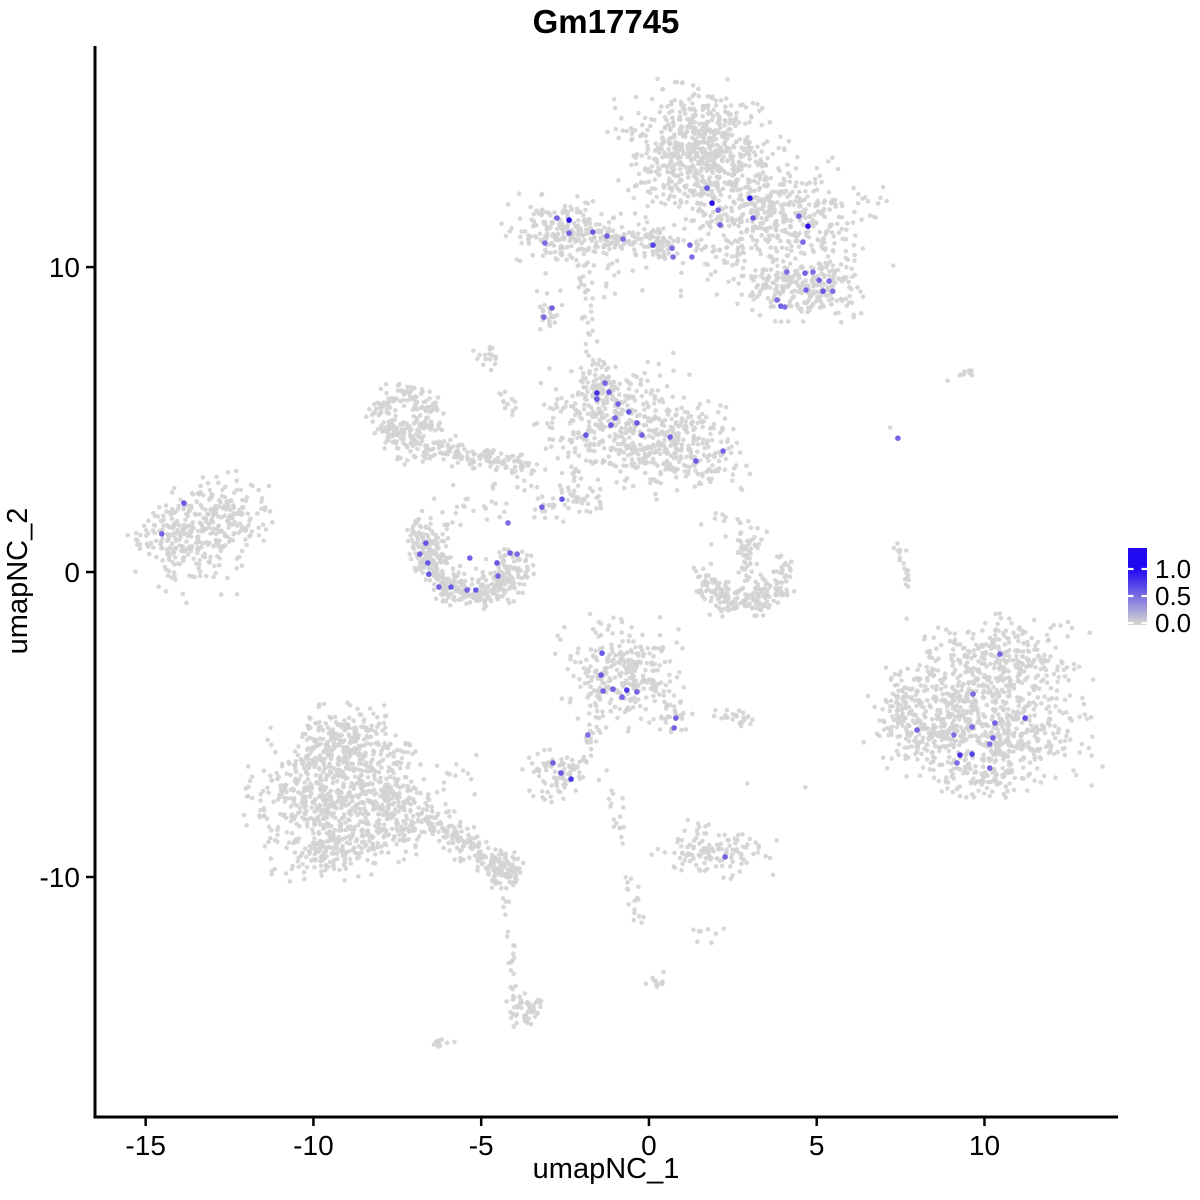 The width and height of the screenshot is (1200, 1200). What do you see at coordinates (60, 877) in the screenshot?
I see `y-tick-label: -10` at bounding box center [60, 877].